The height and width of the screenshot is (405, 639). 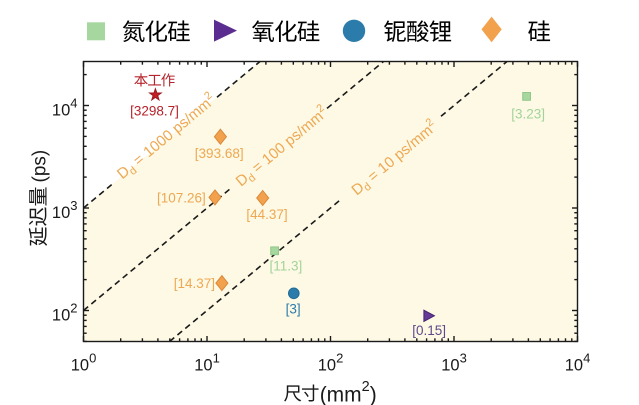 What do you see at coordinates (39, 166) in the screenshot?
I see `svg-text: (ps)` at bounding box center [39, 166].